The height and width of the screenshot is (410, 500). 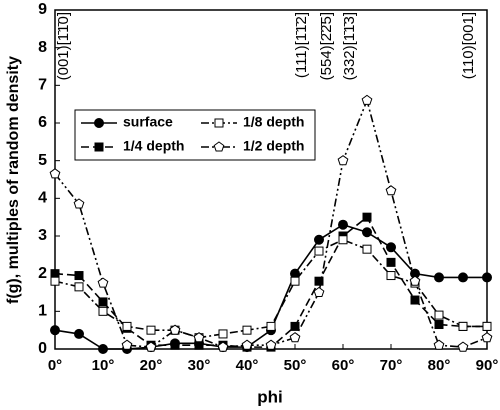 I want to click on legend-box, so click(x=195, y=135).